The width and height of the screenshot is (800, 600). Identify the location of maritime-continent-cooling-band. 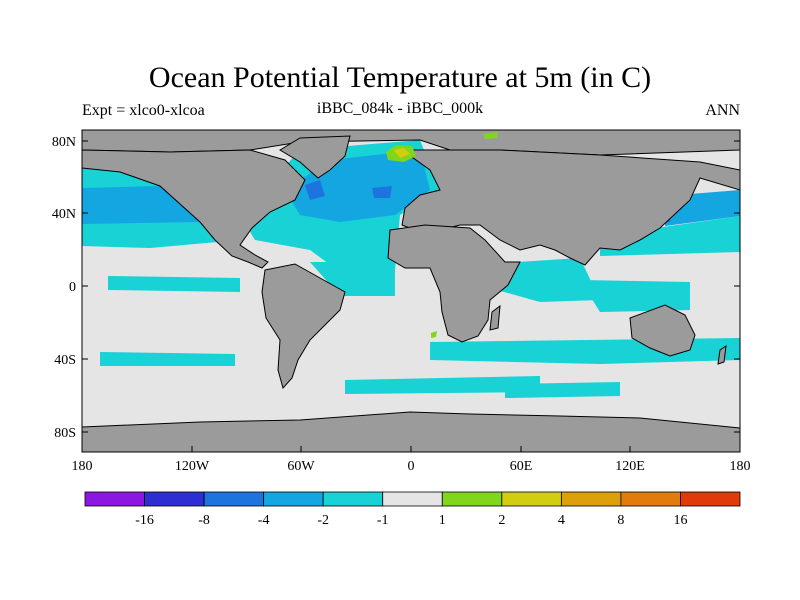
(635, 296).